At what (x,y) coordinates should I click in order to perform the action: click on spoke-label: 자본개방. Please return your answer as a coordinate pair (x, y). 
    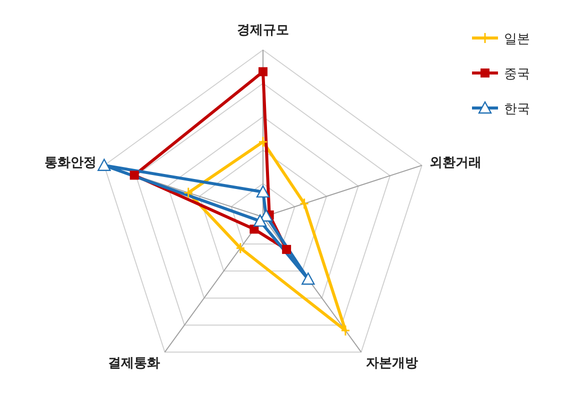
    Looking at the image, I should click on (392, 362).